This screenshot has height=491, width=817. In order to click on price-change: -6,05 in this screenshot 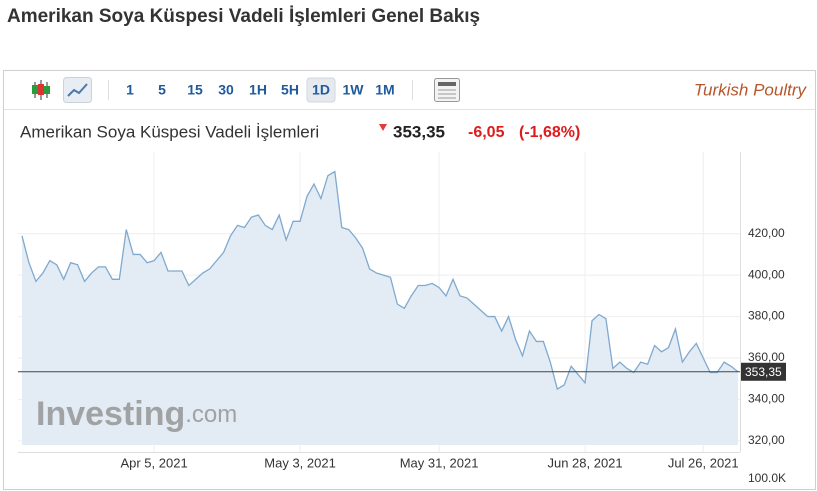, I will do `click(486, 132)`.